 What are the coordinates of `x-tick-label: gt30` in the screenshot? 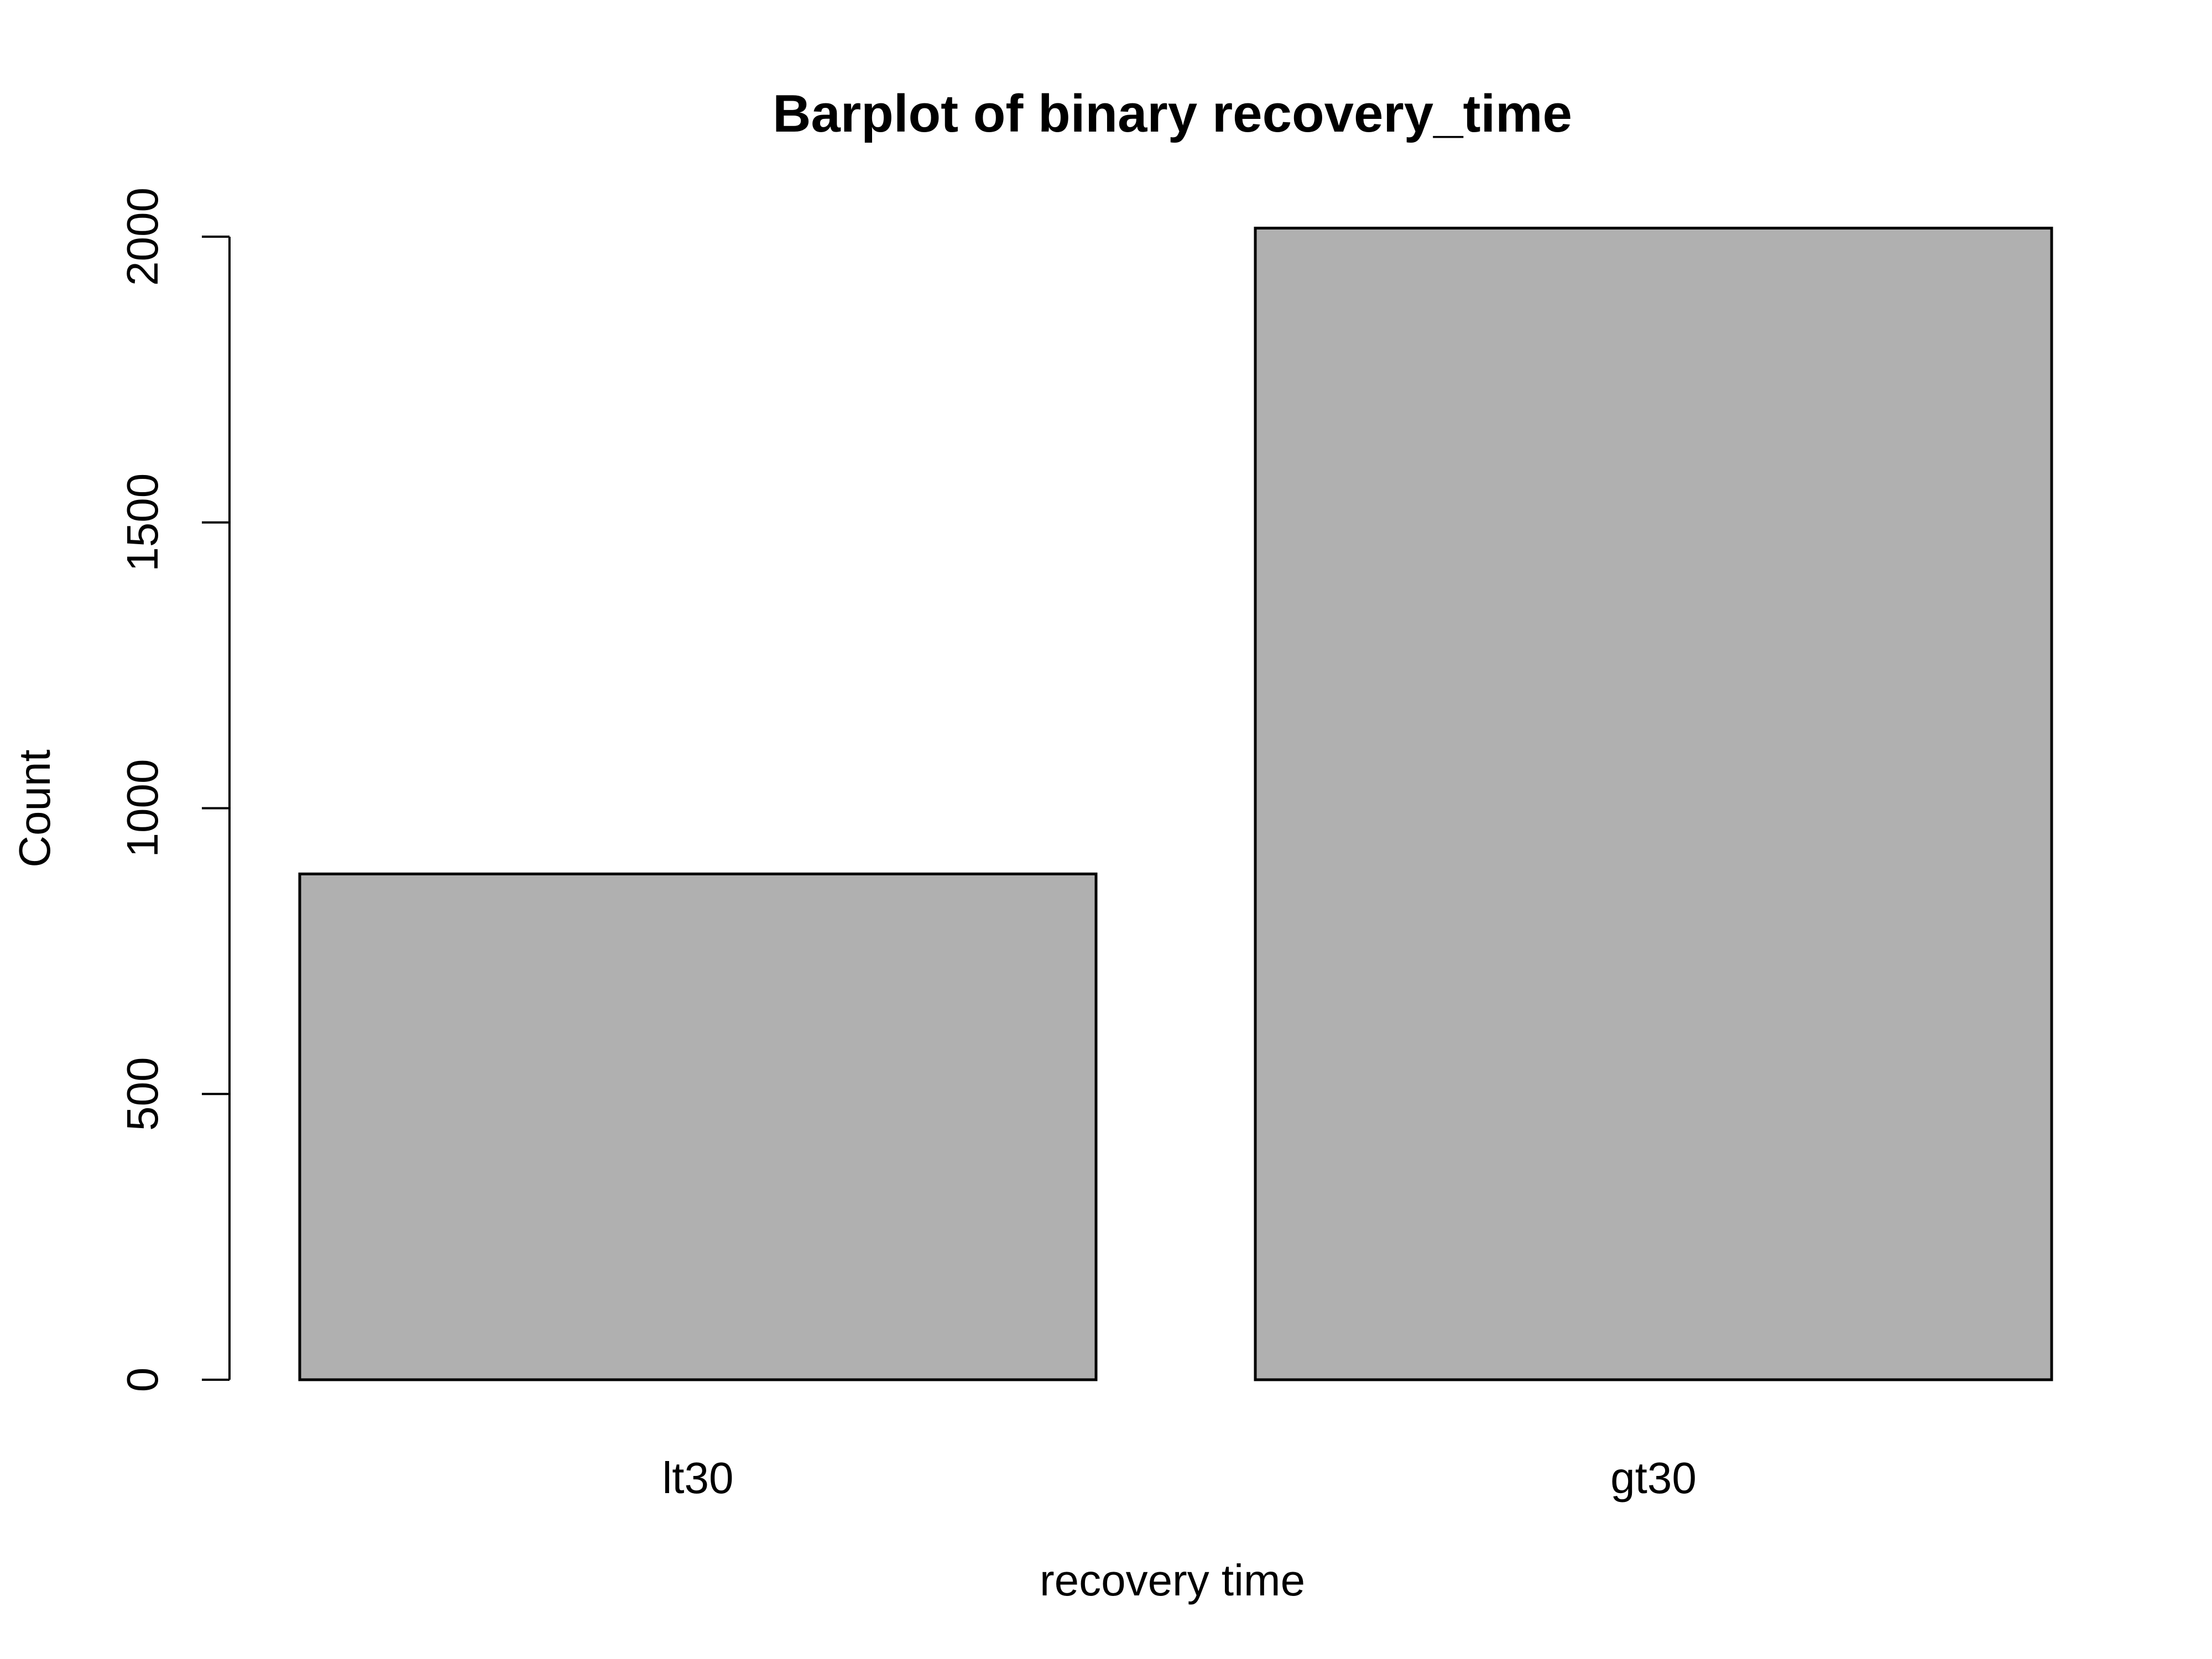 It's located at (1653, 1478).